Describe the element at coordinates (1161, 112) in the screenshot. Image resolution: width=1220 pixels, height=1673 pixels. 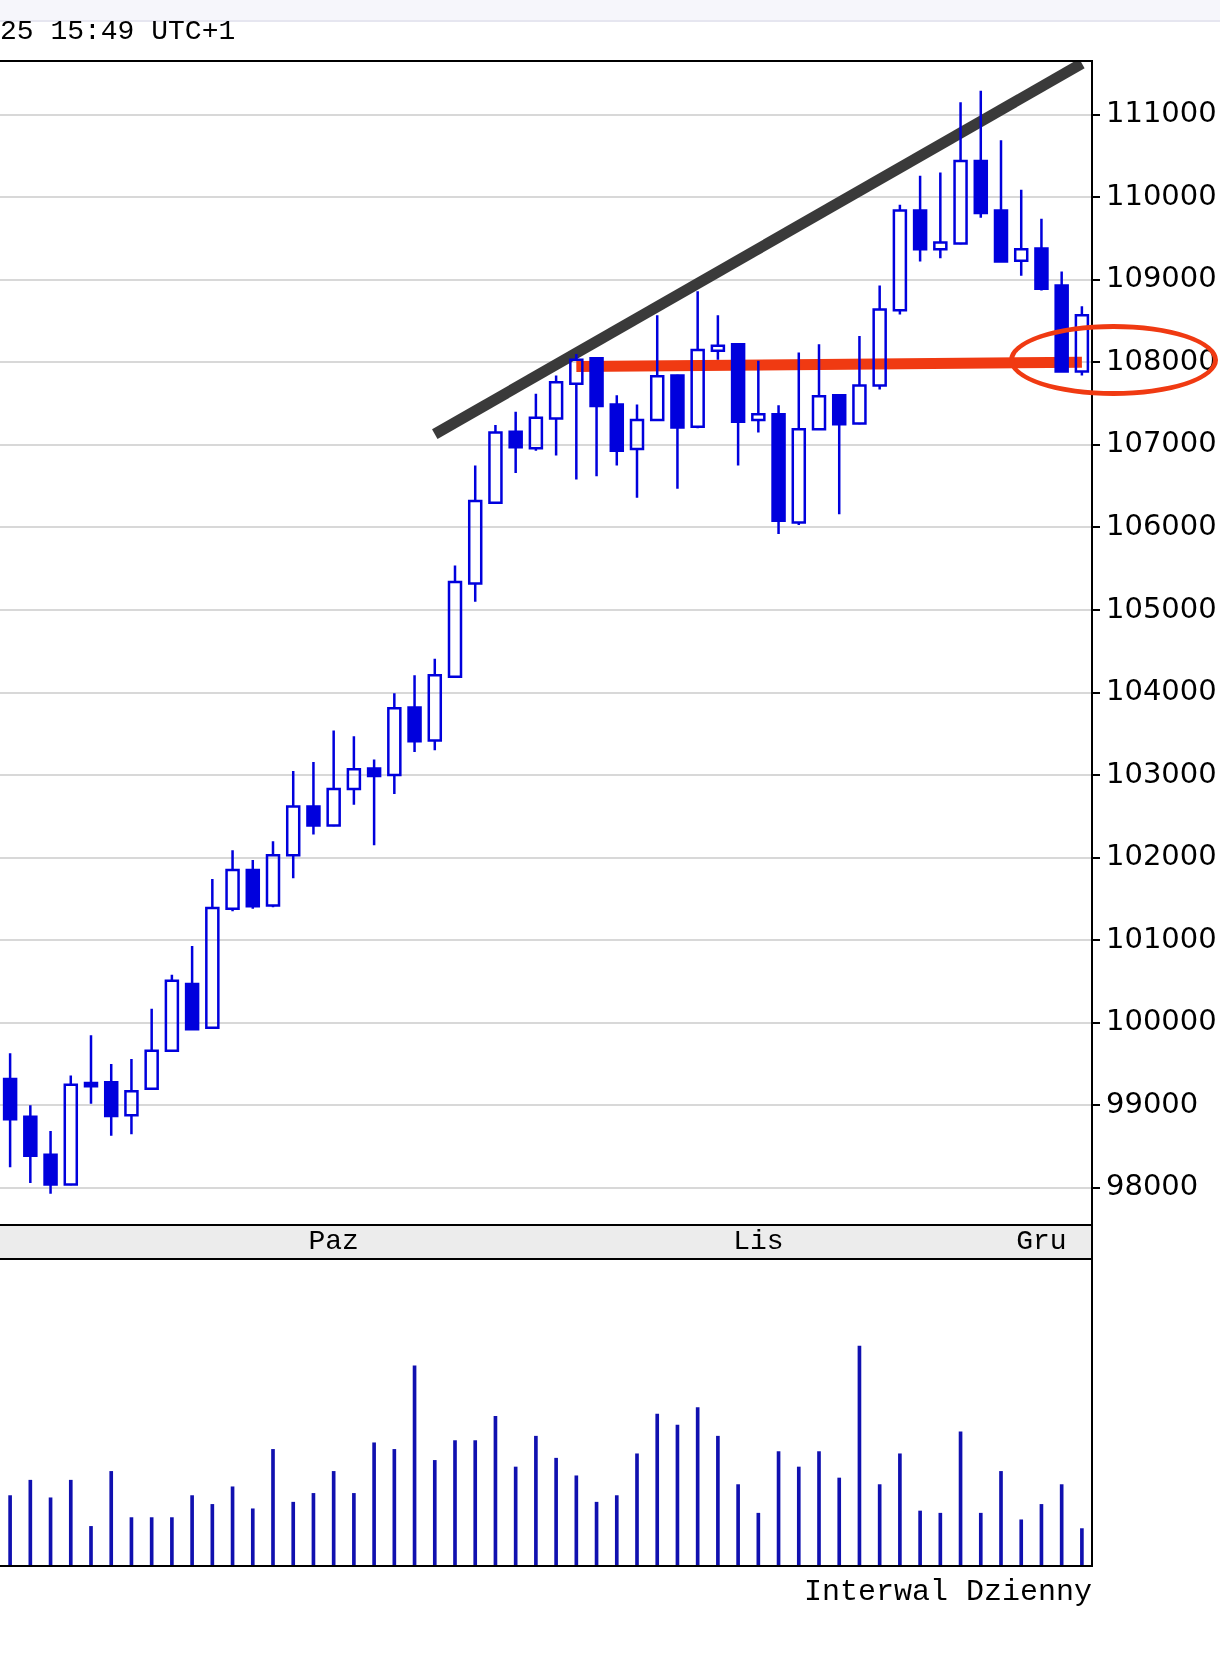
I see `y-tick-label: 111000` at that location.